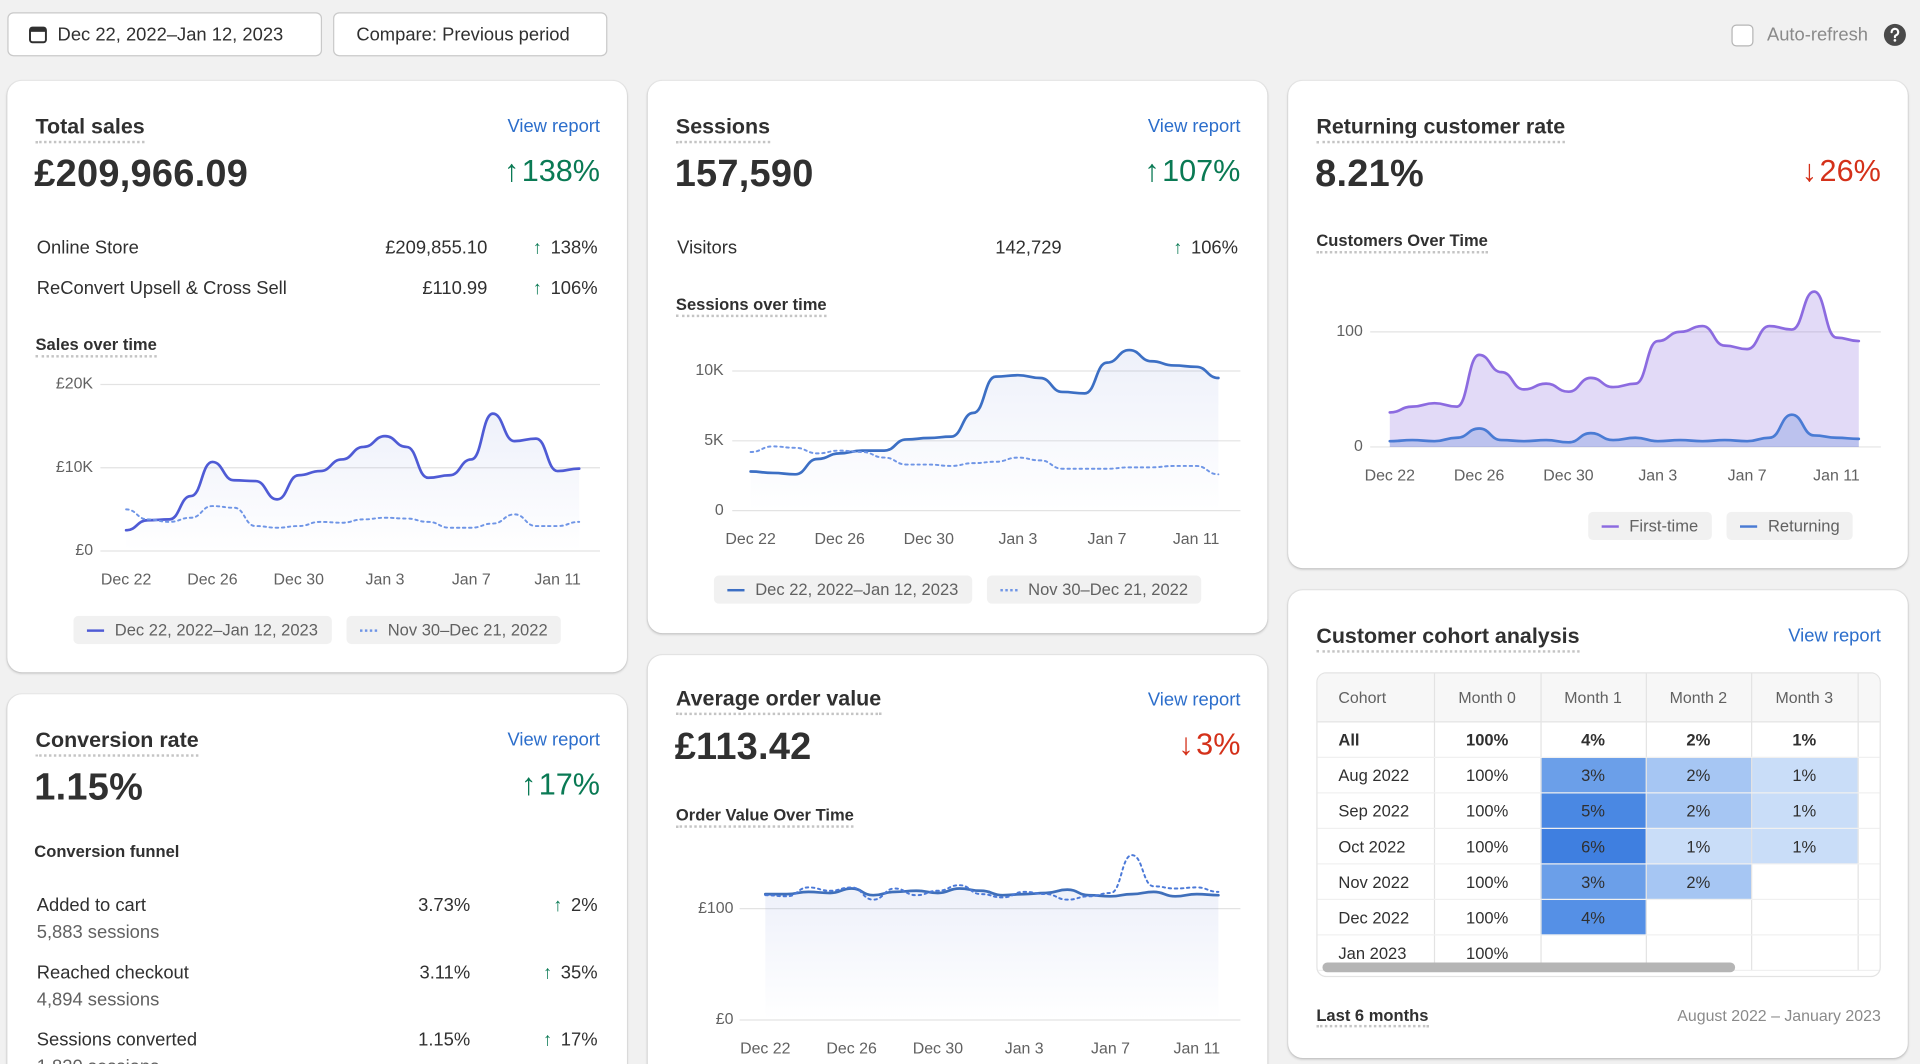 Image resolution: width=1920 pixels, height=1064 pixels. What do you see at coordinates (112, 973) in the screenshot?
I see `funnel-label: Reached checkout` at bounding box center [112, 973].